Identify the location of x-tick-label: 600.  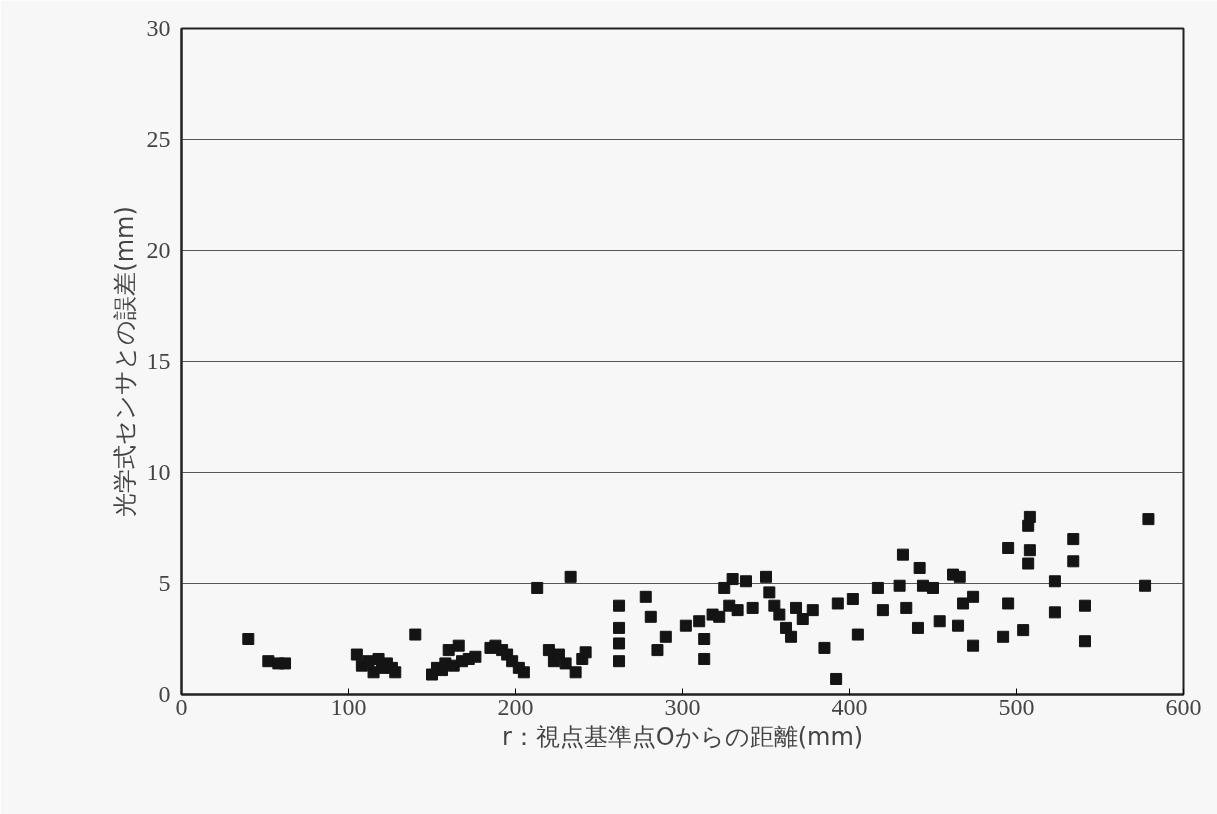
(1183, 706).